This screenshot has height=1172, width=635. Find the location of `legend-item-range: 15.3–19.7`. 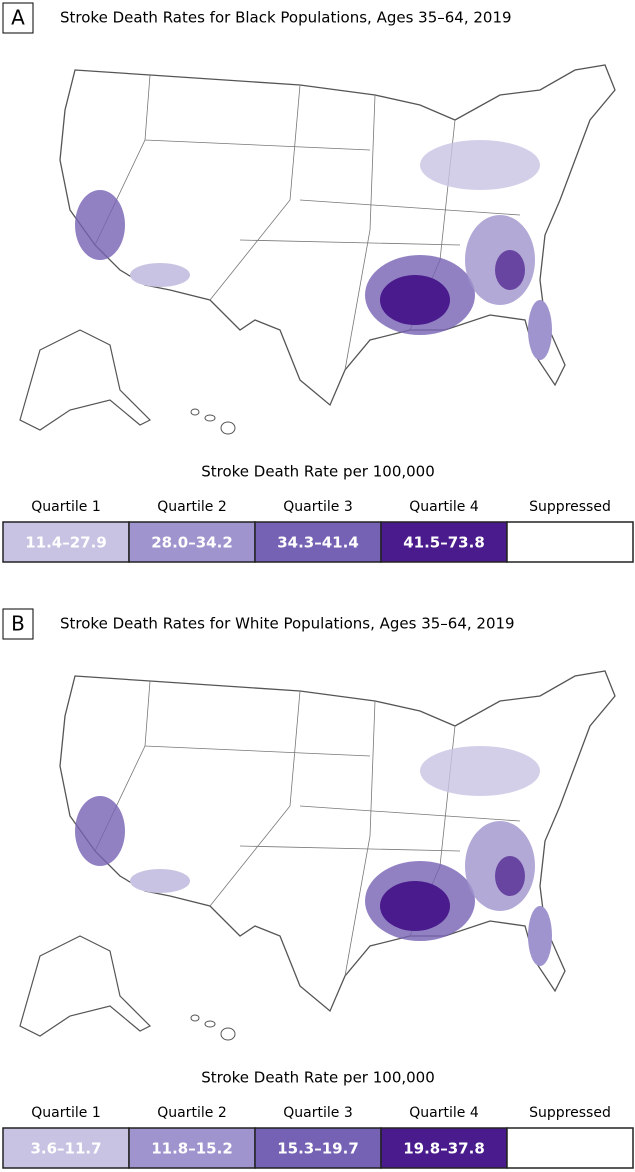

legend-item-range: 15.3–19.7 is located at coordinates (318, 1149).